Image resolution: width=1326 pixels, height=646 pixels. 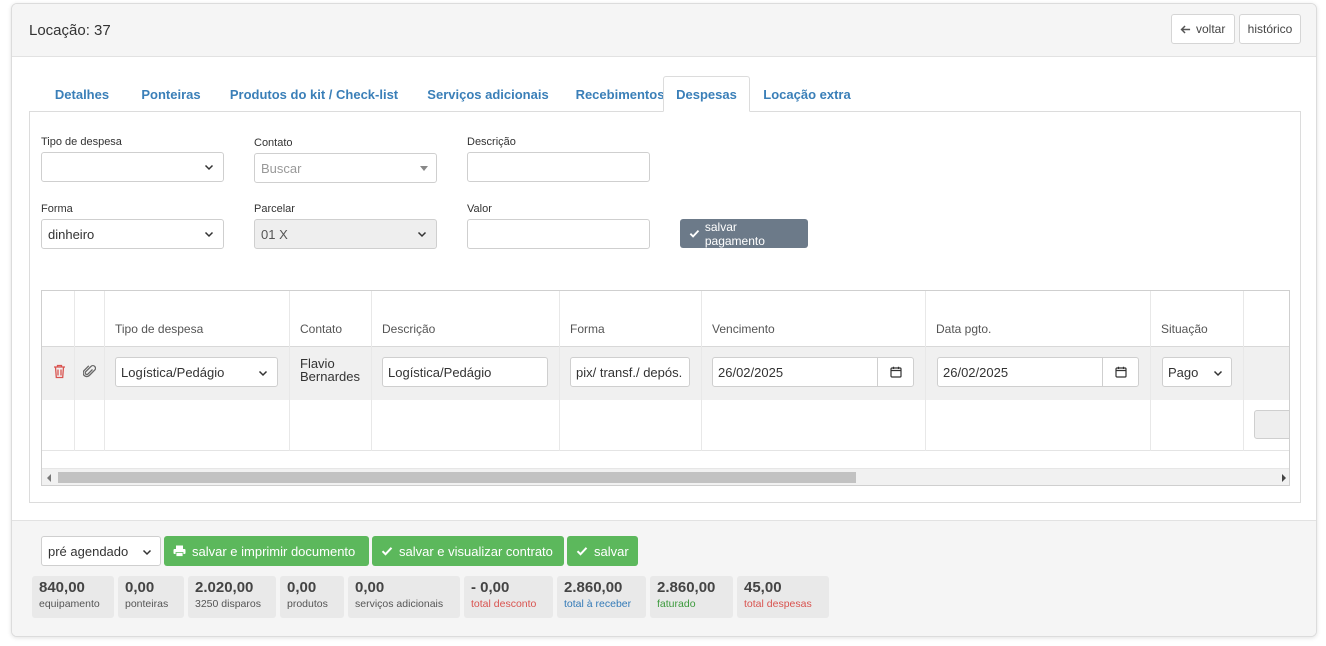 I want to click on data-pgto-calendar-button, so click(x=1120, y=372).